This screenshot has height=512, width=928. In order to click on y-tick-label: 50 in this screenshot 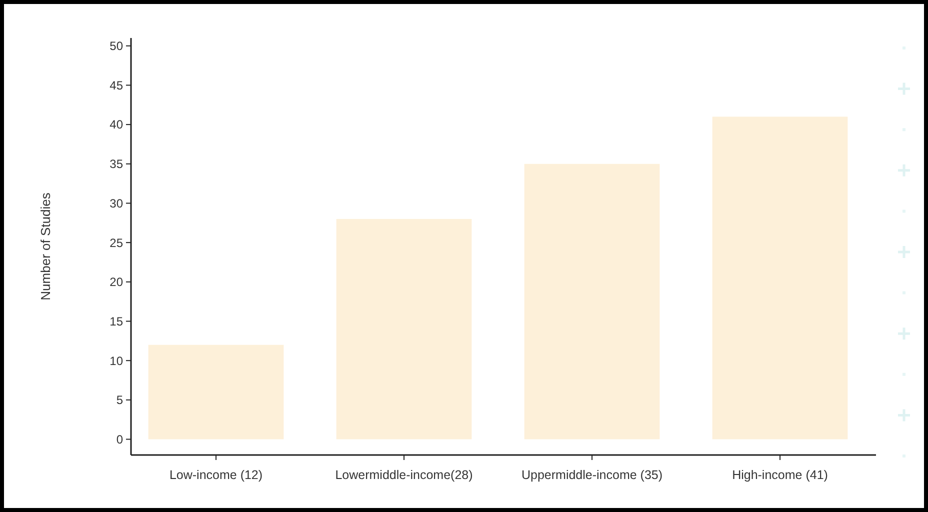, I will do `click(117, 46)`.